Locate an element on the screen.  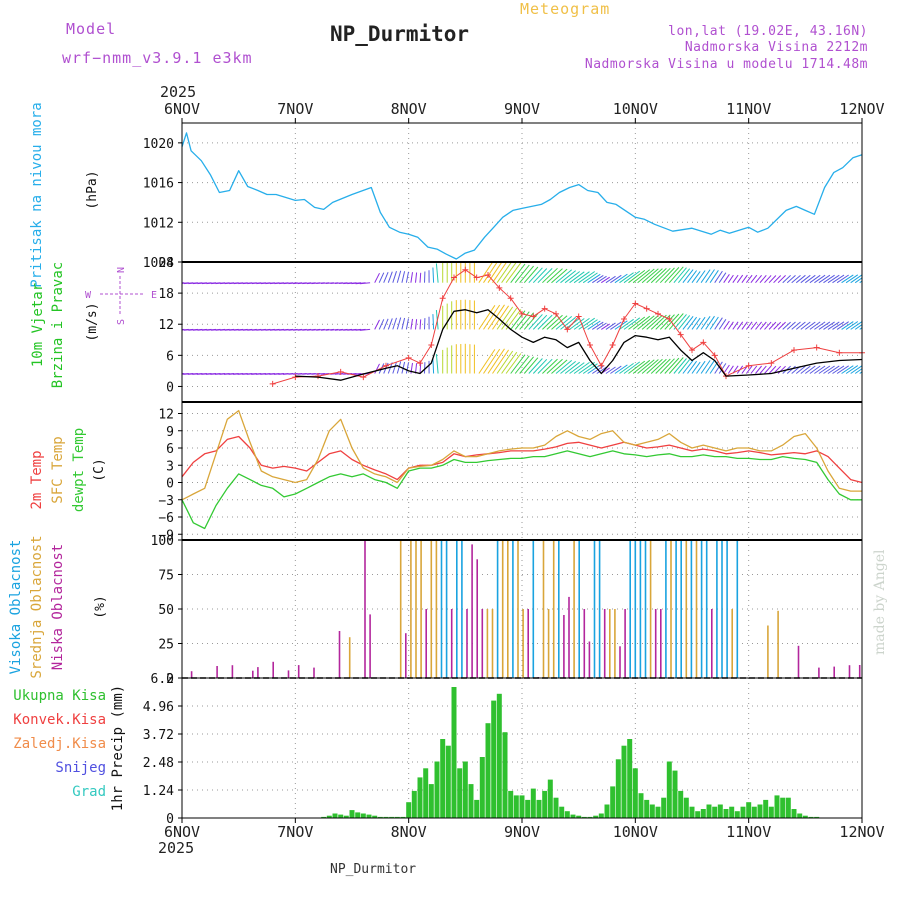
x-label-top: 10NOV is located at coordinates (635, 109).